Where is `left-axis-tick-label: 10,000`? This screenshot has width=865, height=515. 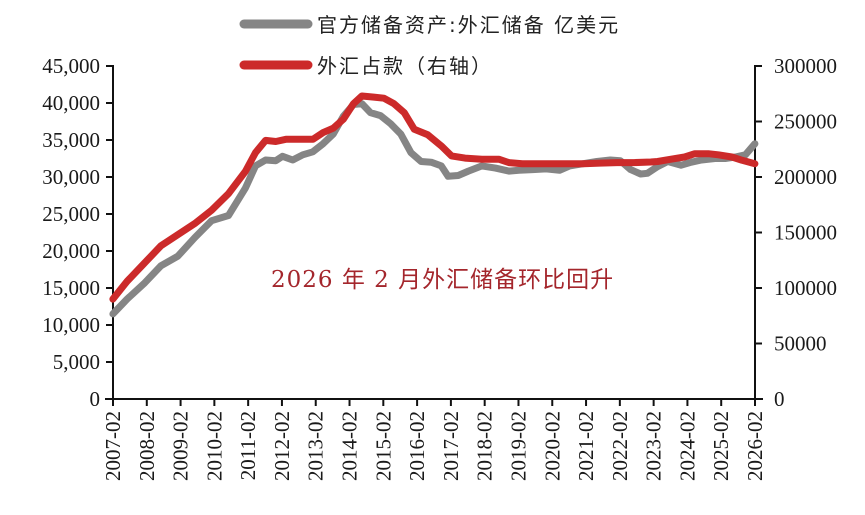
left-axis-tick-label: 10,000 is located at coordinates (71, 325).